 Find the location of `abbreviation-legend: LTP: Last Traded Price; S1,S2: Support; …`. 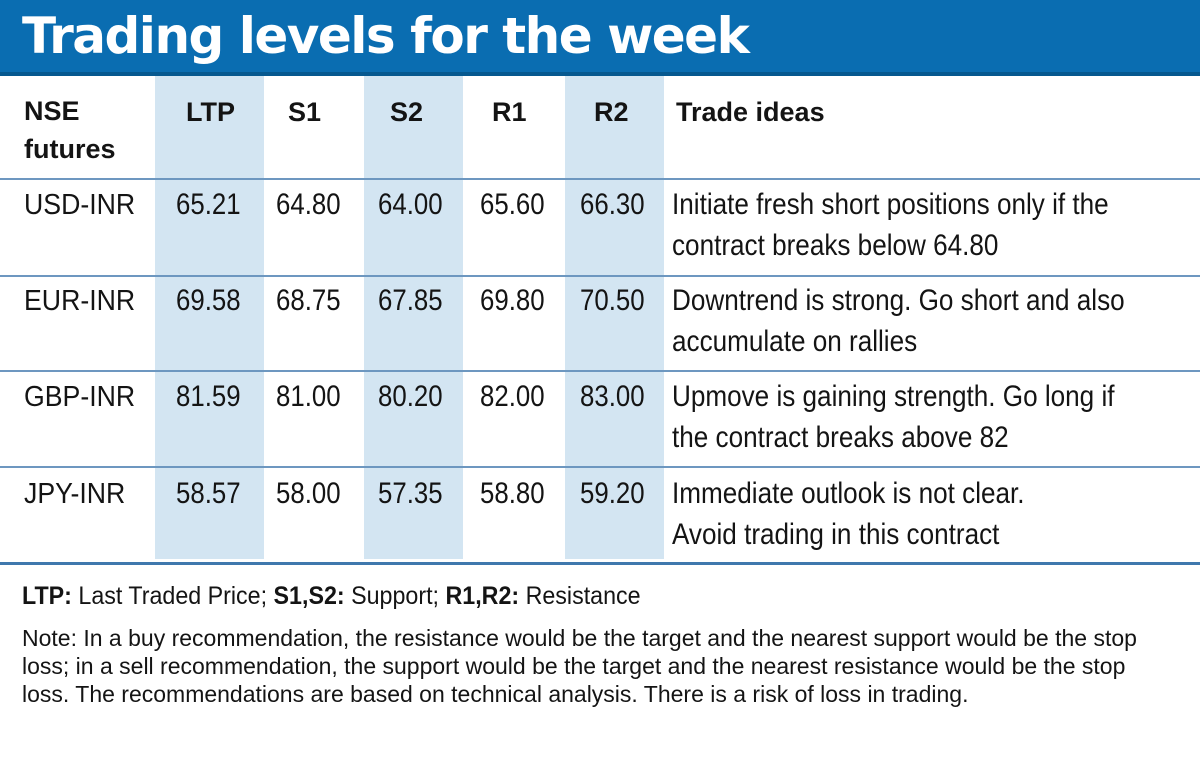

abbreviation-legend: LTP: Last Traded Price; S1,S2: Support; … is located at coordinates (561, 596).